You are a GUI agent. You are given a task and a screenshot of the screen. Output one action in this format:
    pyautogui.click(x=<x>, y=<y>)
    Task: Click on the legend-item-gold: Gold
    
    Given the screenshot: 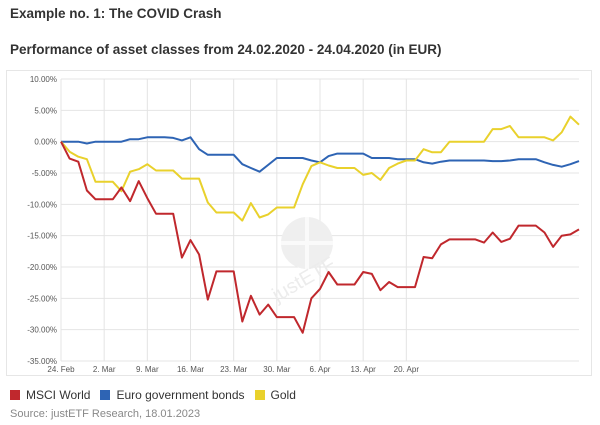 What is the action you would take?
    pyautogui.click(x=275, y=395)
    